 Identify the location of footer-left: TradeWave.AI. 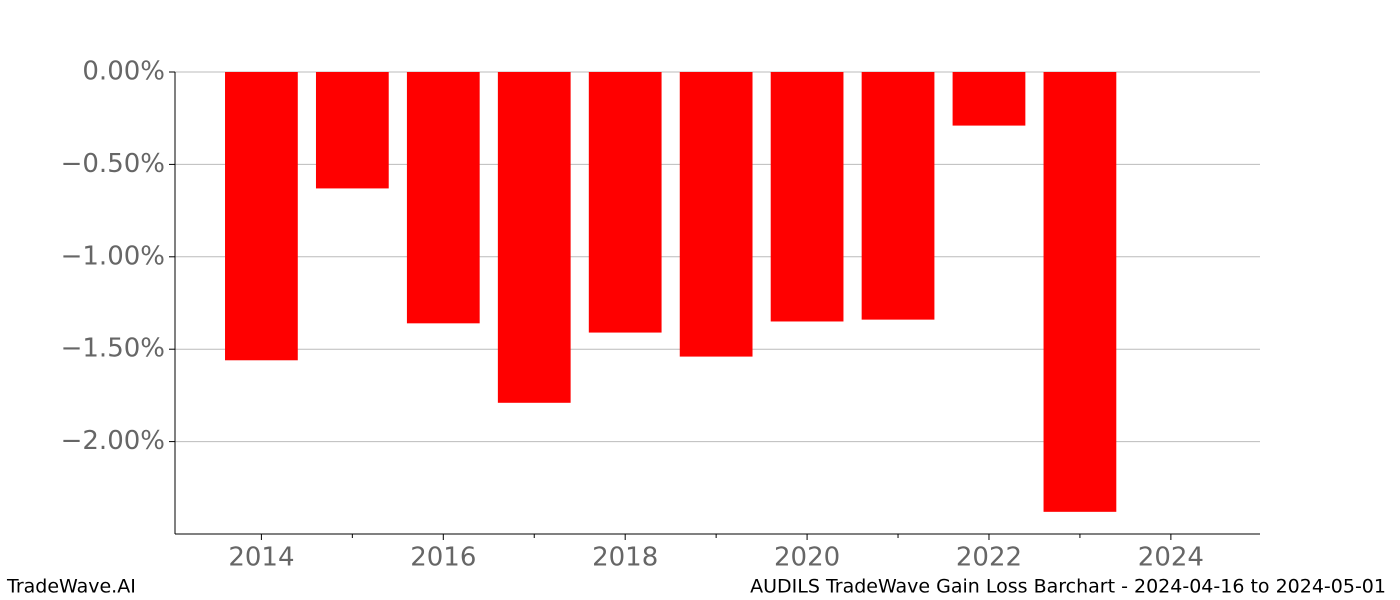
(71, 587).